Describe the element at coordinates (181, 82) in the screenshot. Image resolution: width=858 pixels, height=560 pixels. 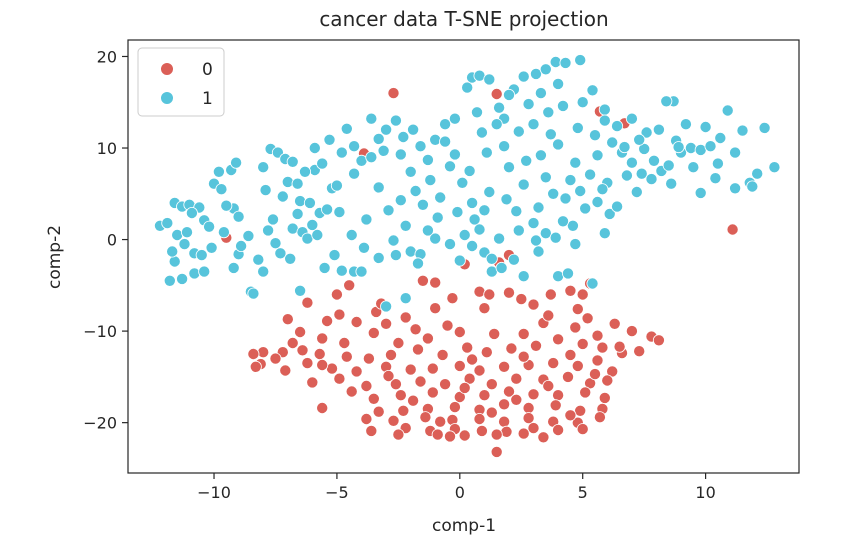
I see `legend-box` at that location.